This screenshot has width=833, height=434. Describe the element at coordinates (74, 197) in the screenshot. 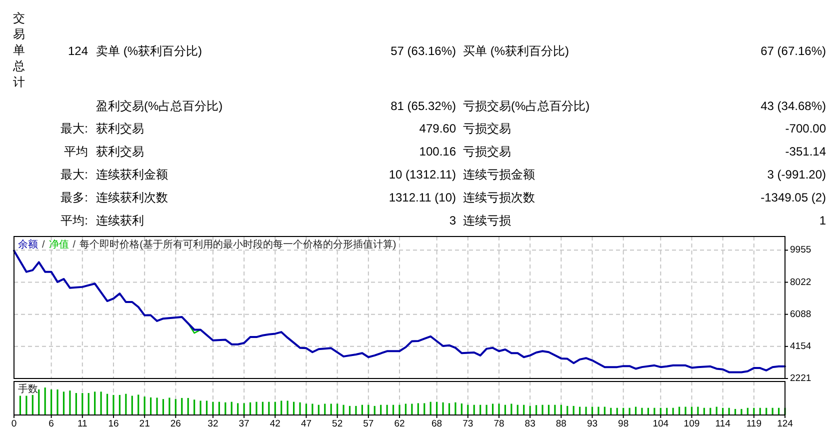

I see `annotation: 最多:` at that location.